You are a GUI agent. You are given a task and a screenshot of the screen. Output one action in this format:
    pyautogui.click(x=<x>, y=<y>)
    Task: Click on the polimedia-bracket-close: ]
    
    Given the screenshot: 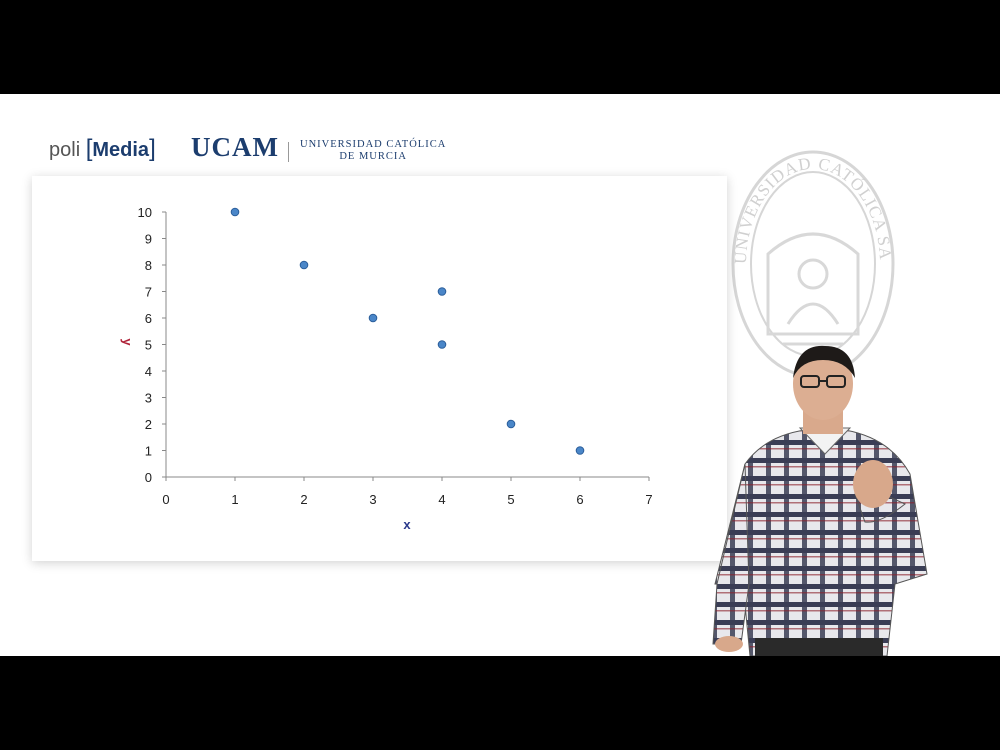 What is the action you would take?
    pyautogui.click(x=152, y=148)
    